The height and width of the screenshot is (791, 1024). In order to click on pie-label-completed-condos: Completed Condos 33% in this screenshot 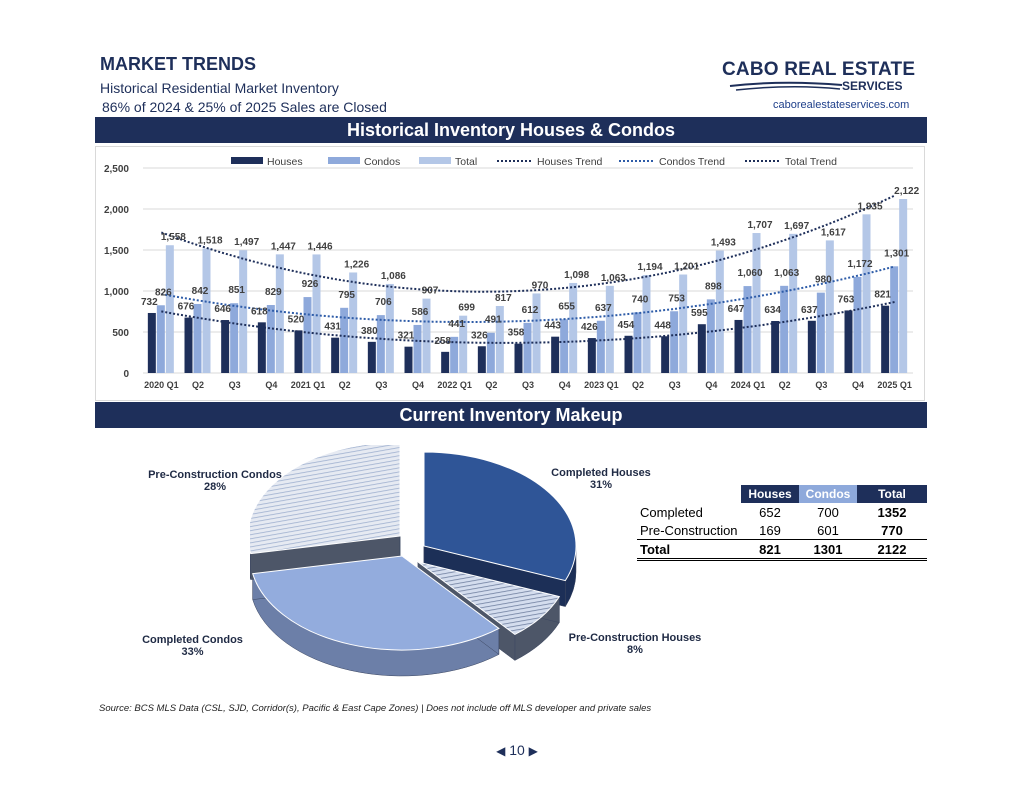, I will do `click(192, 646)`.